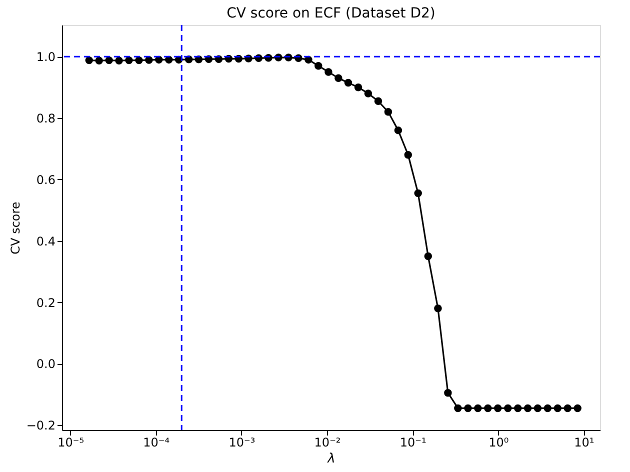  What do you see at coordinates (242, 443) in the screenshot?
I see `x-tick-label: 10⁻³` at bounding box center [242, 443].